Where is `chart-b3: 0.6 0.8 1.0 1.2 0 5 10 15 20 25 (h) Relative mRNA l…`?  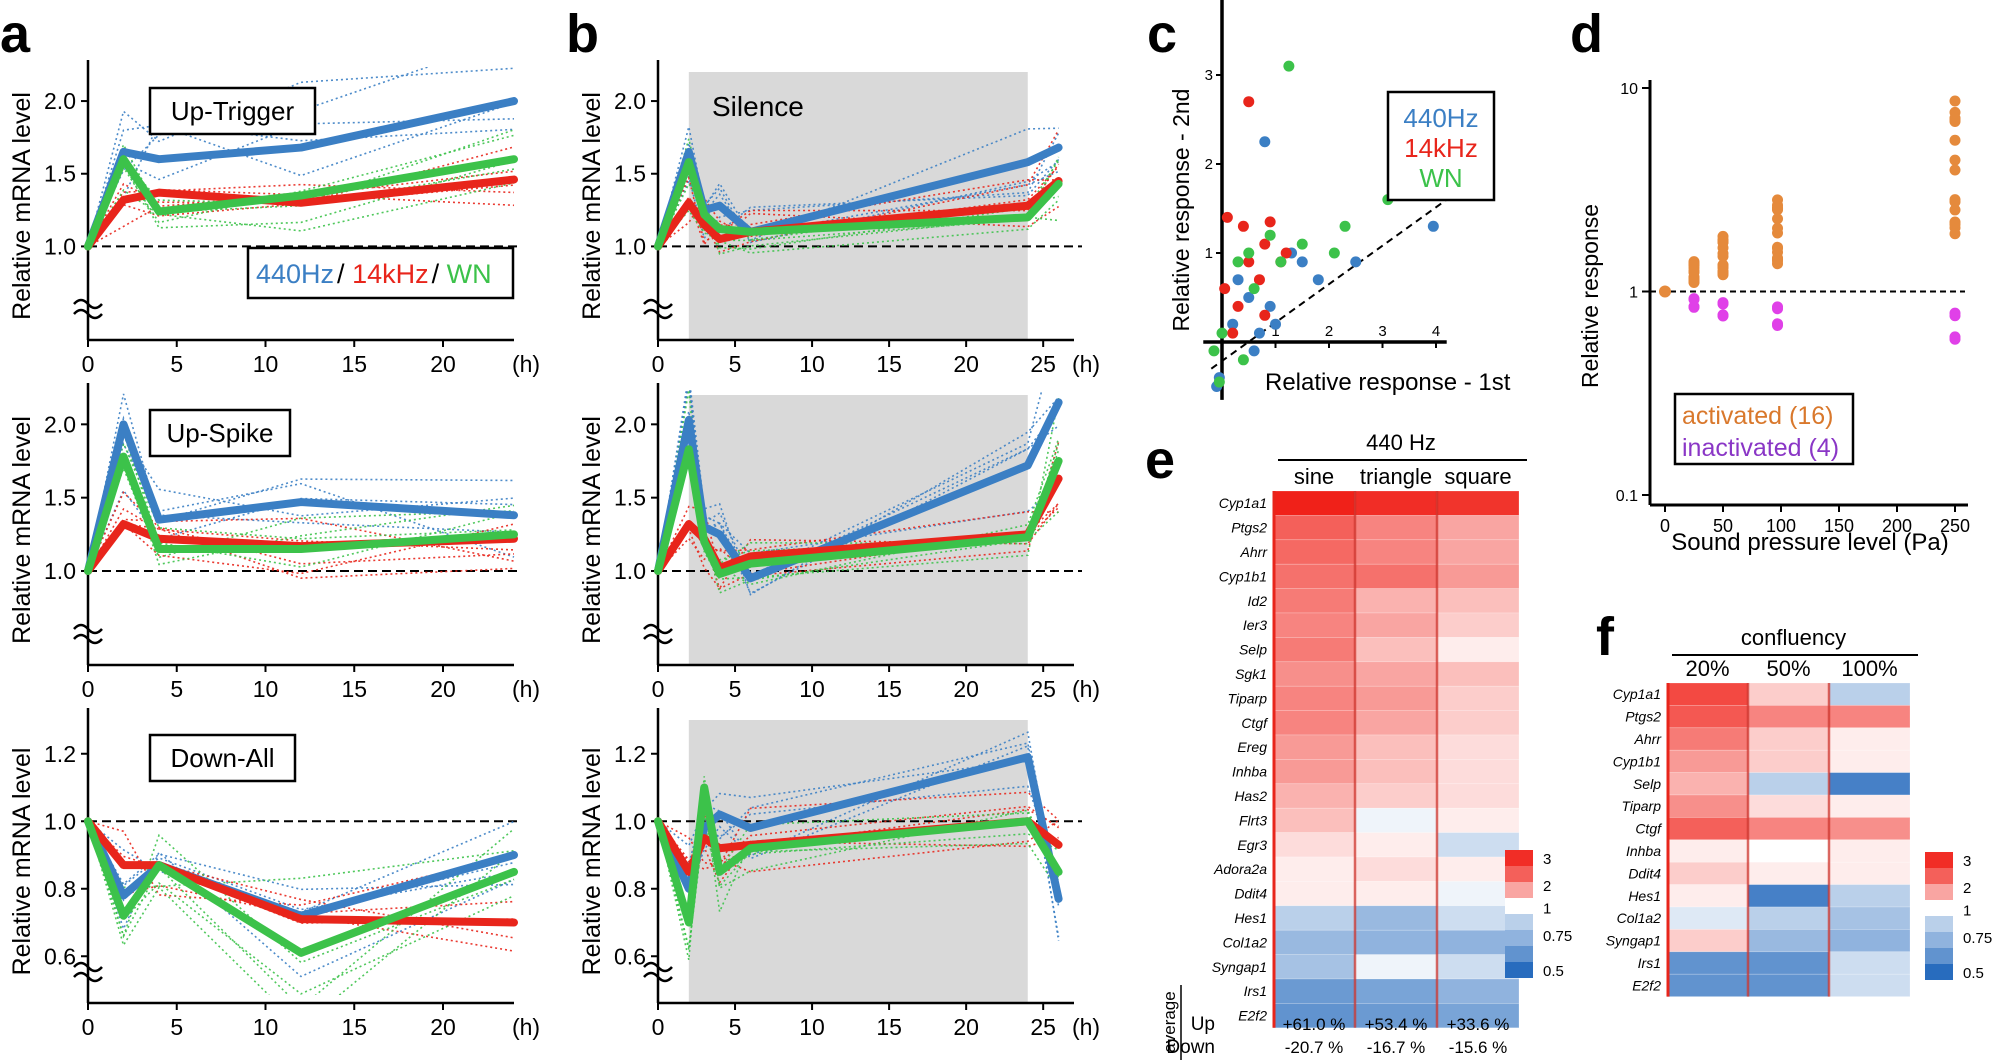
chart-b3: 0.6 0.8 1.0 1.2 0 5 10 15 20 25 (h) Relative mRNA l… is located at coordinates (839, 874).